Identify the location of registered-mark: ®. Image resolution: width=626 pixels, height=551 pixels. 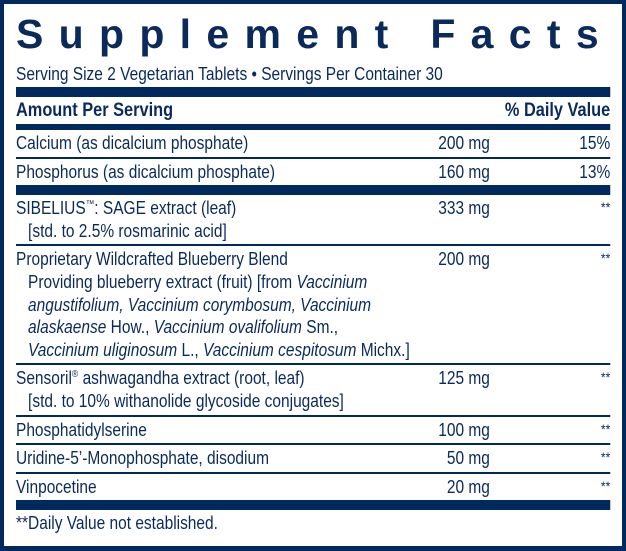
(75, 375).